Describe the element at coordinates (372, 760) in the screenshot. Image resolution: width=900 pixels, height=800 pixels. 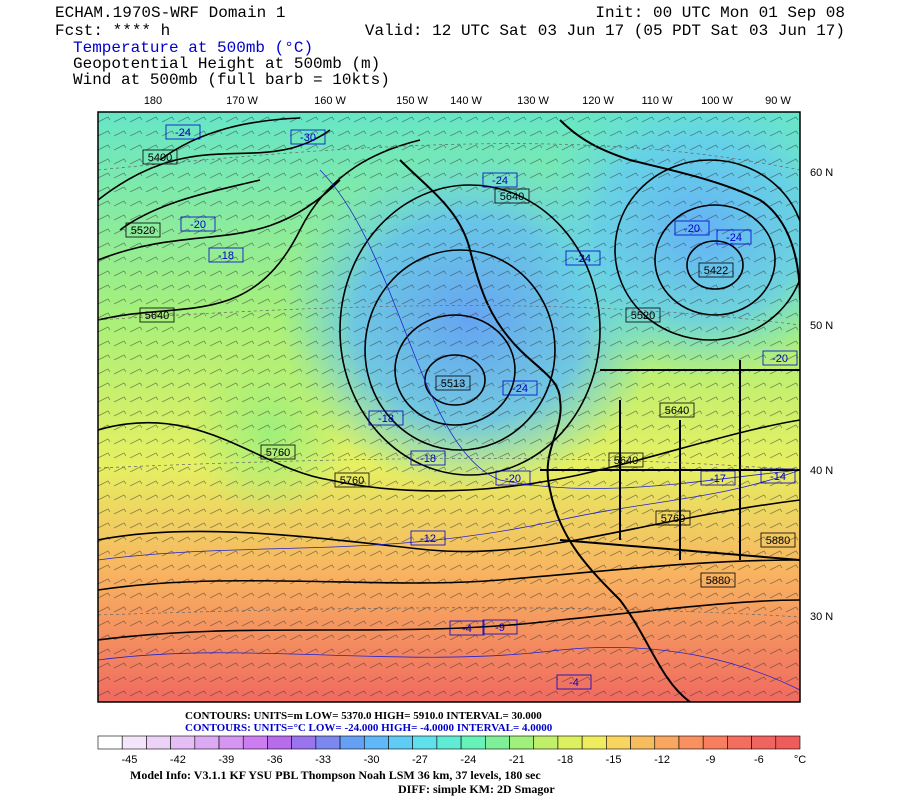
I see `colorbar-tick-label: -30` at that location.